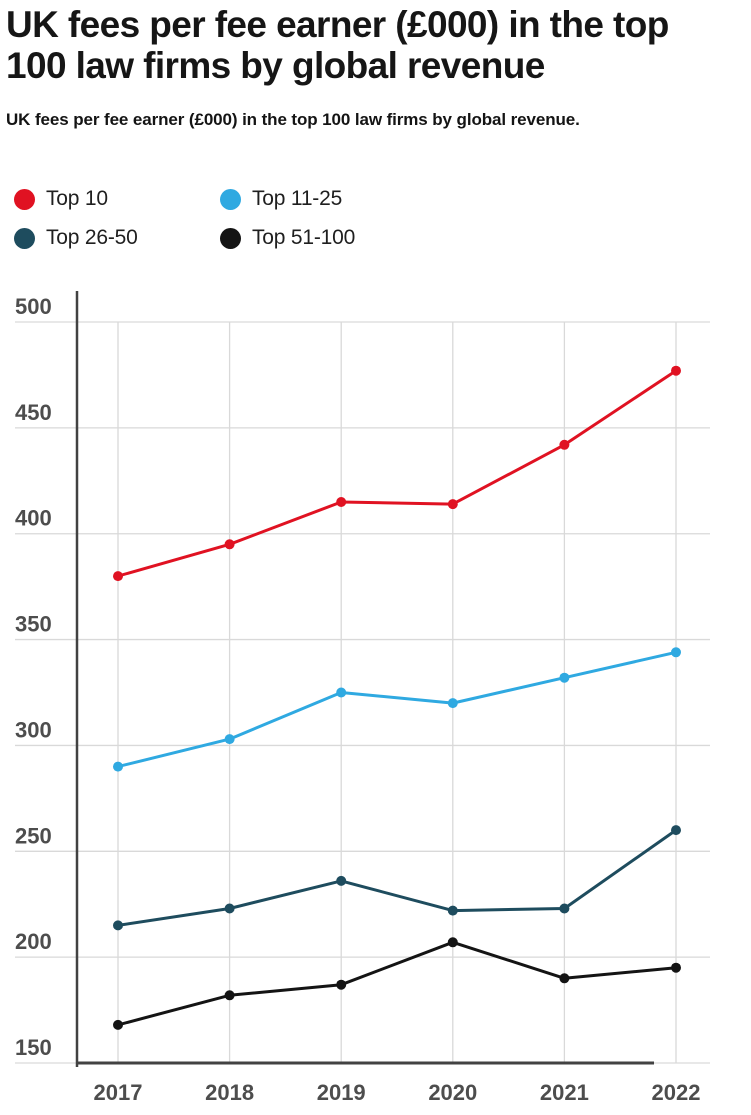 The image size is (751, 1115). Describe the element at coordinates (564, 677) in the screenshot. I see `data-point-top-11-25-2021` at that location.